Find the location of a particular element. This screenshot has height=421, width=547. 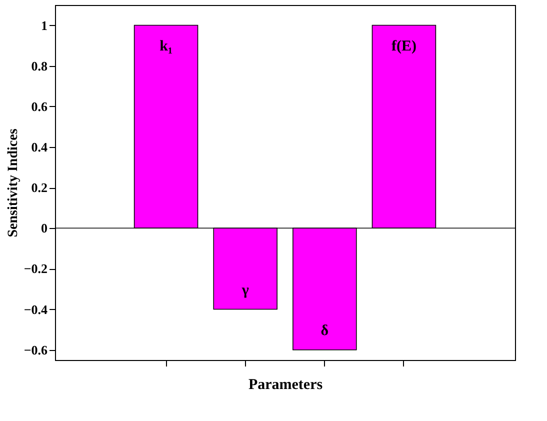

y-tick-label: −0.2 is located at coordinates (36, 268).